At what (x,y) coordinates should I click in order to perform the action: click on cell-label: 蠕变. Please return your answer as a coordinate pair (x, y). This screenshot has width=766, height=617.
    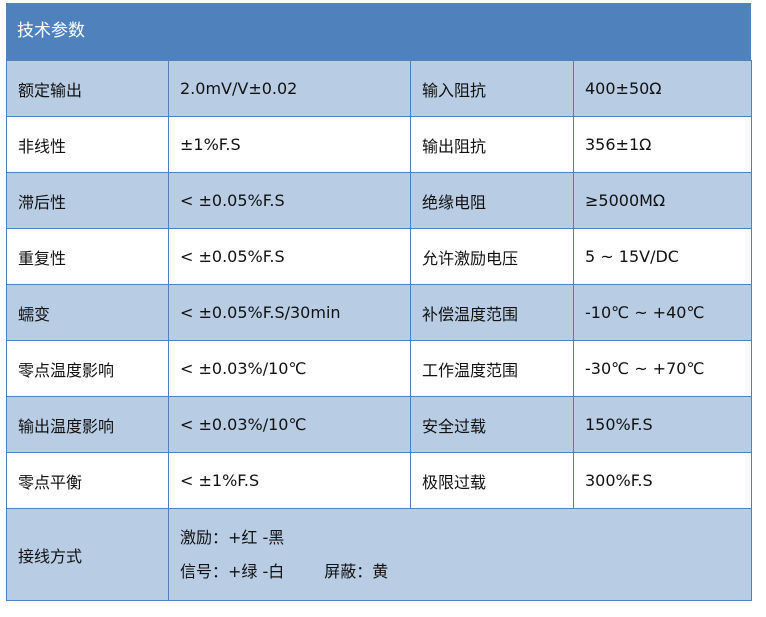
    Looking at the image, I should click on (87, 312).